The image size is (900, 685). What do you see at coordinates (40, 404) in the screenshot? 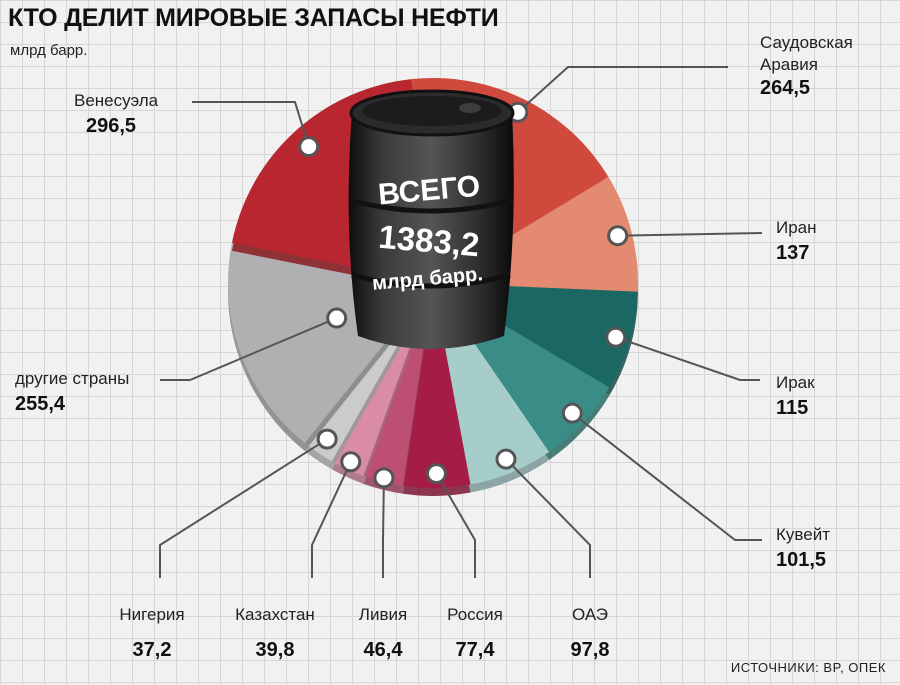
I see `slice-value-другие-страны: 255,4` at bounding box center [40, 404].